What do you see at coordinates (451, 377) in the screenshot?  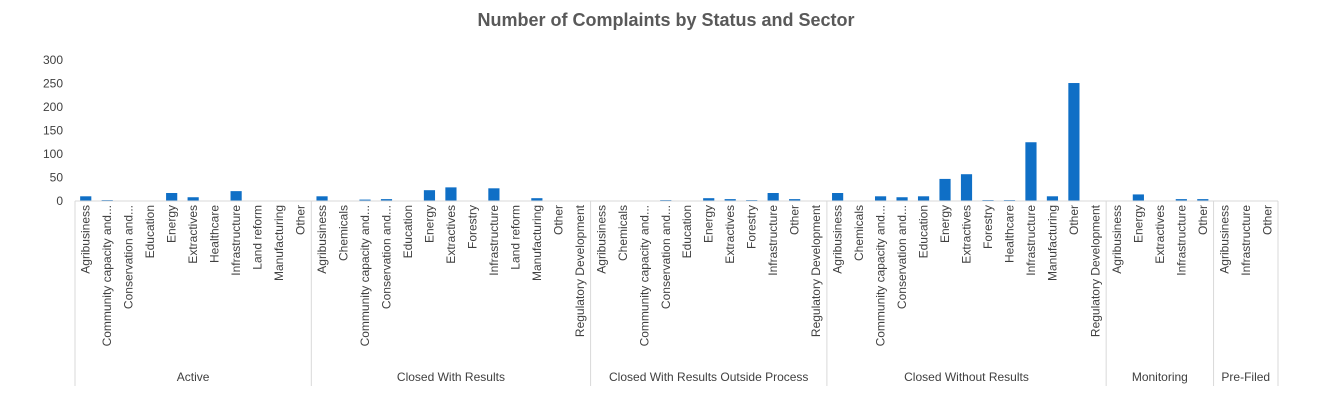 I see `x-group-label: Closed With Results` at bounding box center [451, 377].